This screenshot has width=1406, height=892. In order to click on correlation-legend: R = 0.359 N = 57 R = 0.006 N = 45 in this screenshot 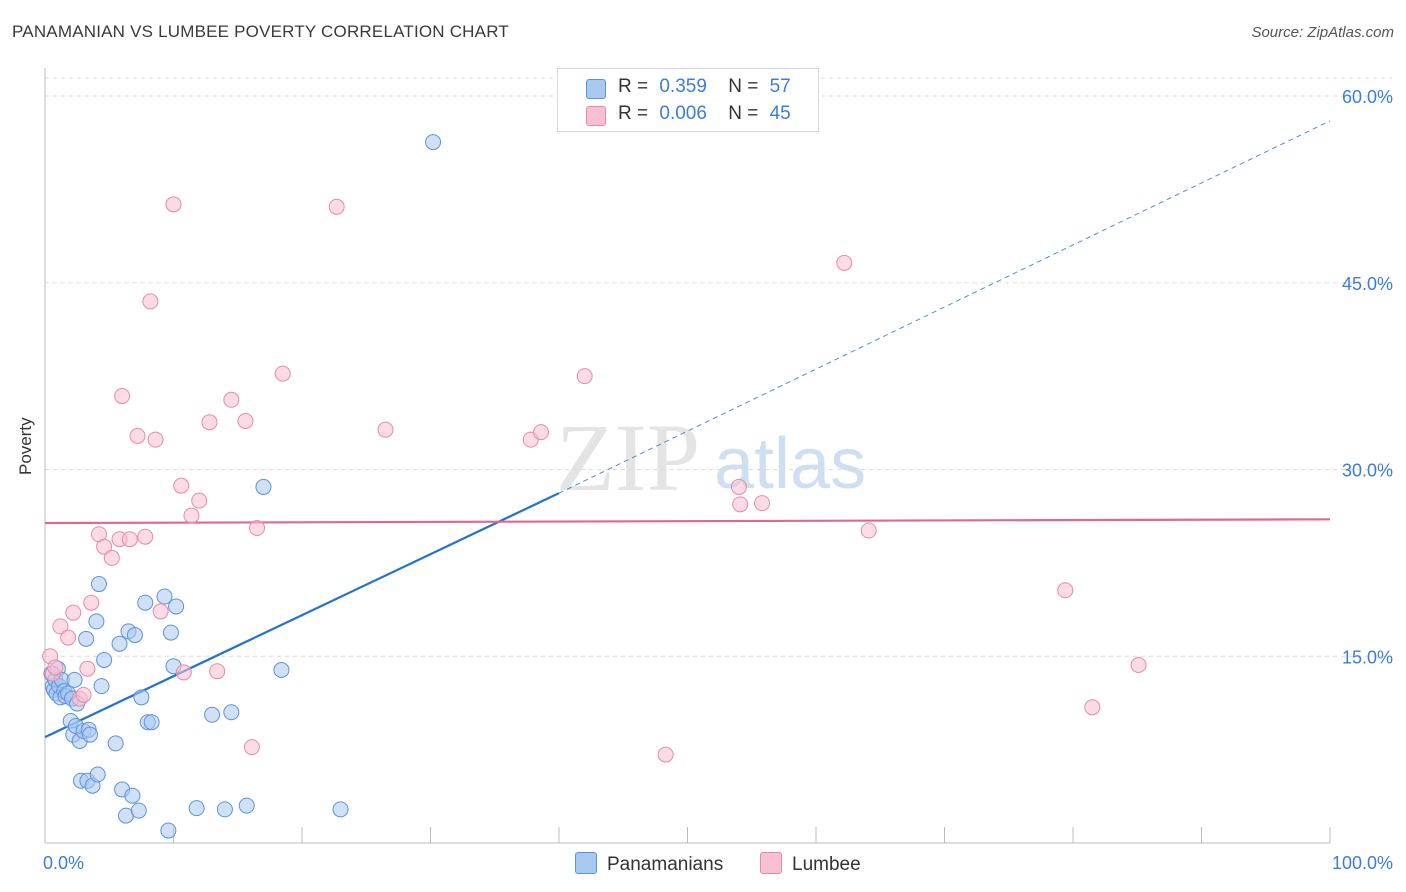, I will do `click(688, 100)`.